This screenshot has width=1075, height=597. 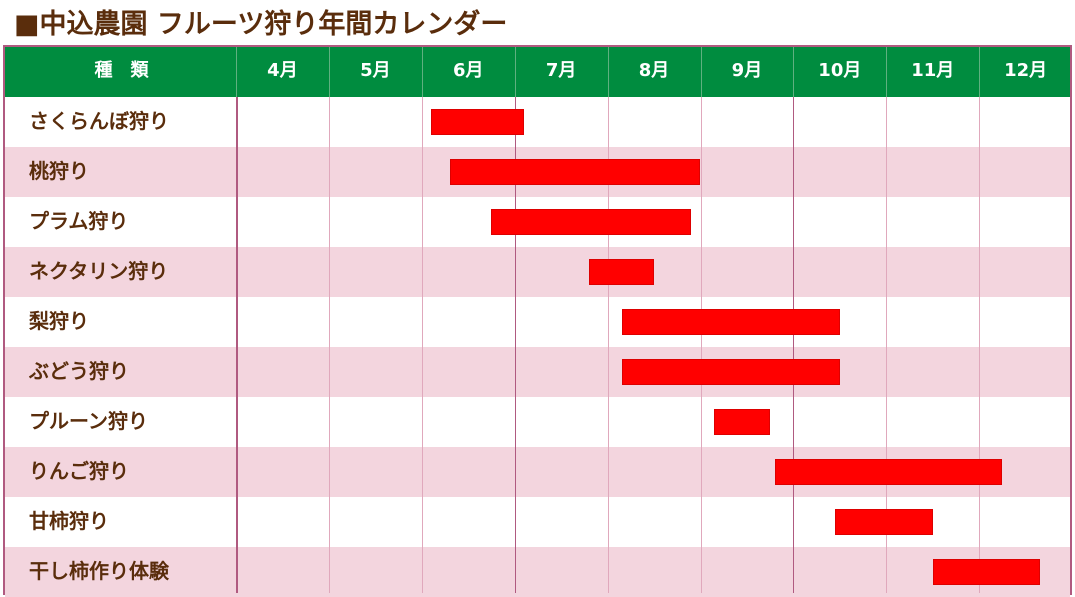 I want to click on fruit-label: 干し柿作り体験, so click(x=99, y=571).